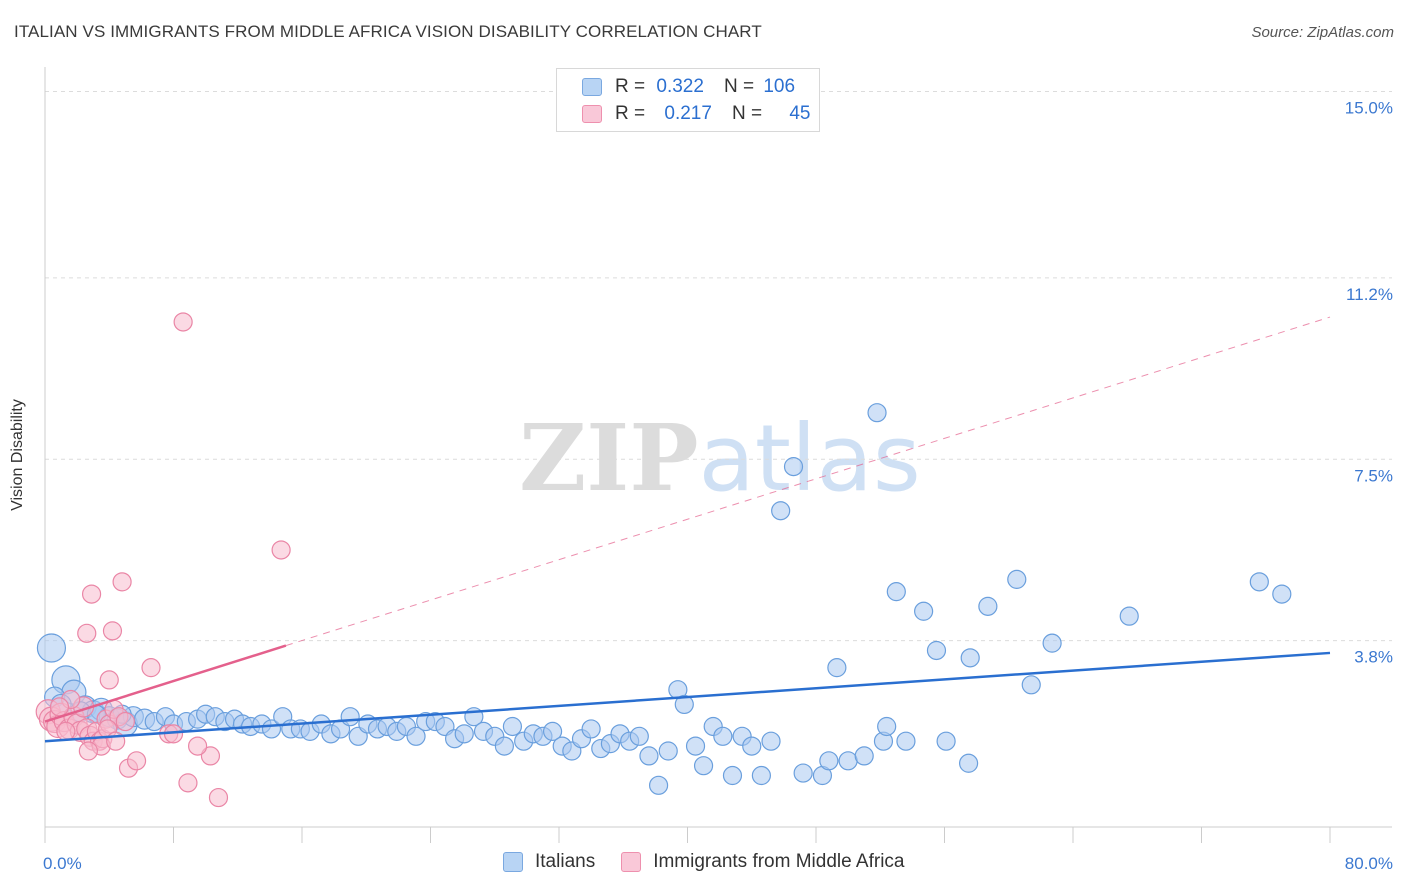  Describe the element at coordinates (62, 863) in the screenshot. I see `x-tick-label: 0.0%` at that location.